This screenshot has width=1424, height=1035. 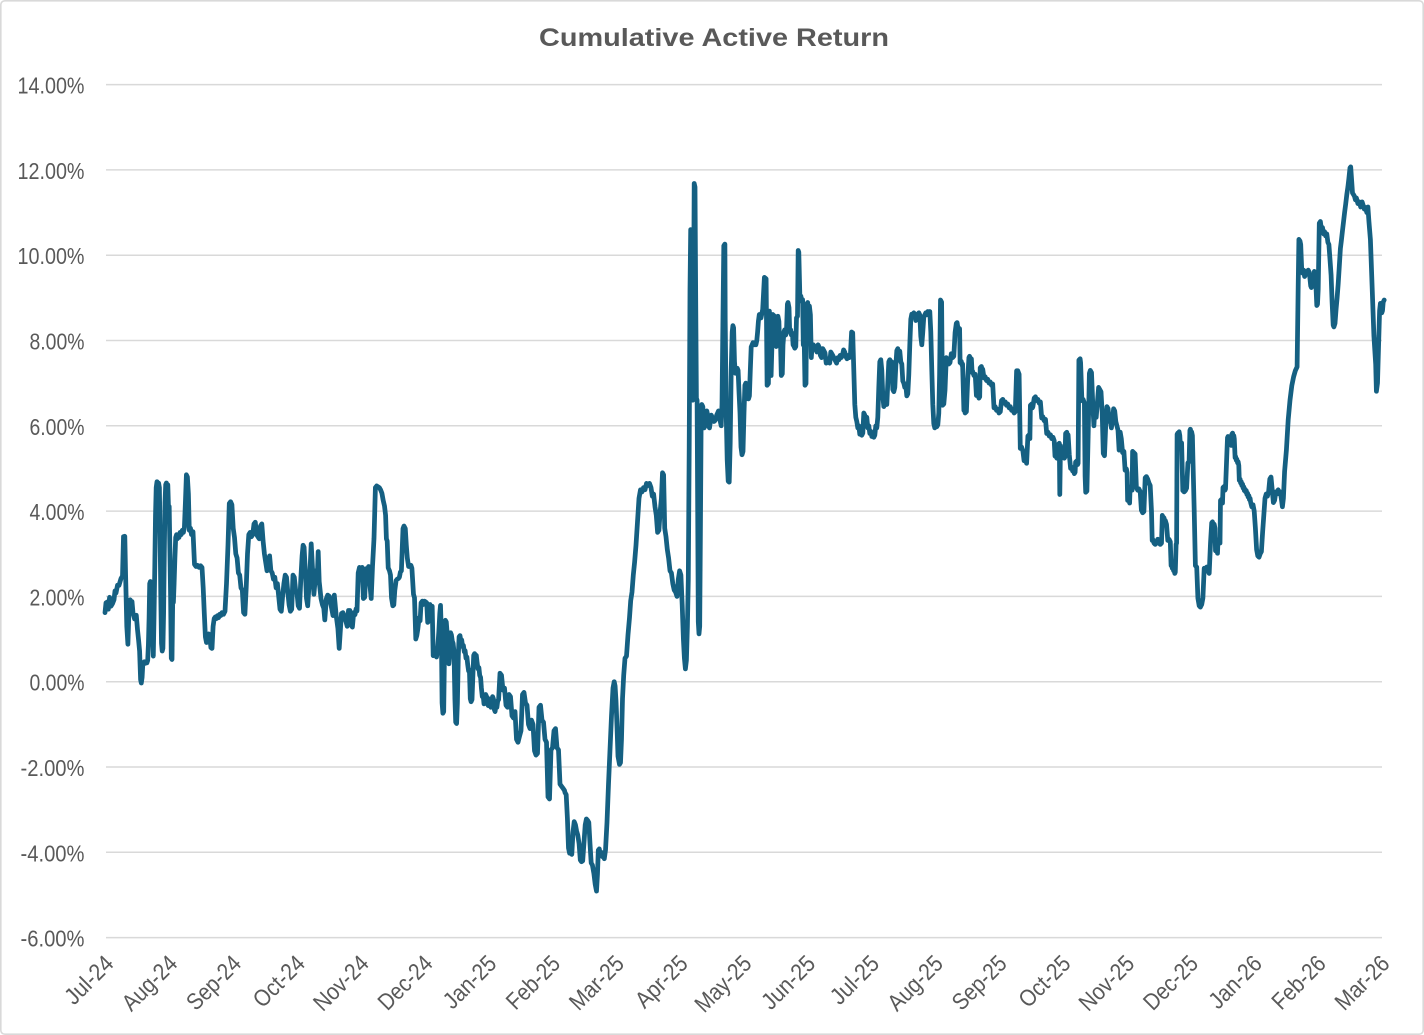 I want to click on svg-text: 8.00%, so click(x=57, y=342).